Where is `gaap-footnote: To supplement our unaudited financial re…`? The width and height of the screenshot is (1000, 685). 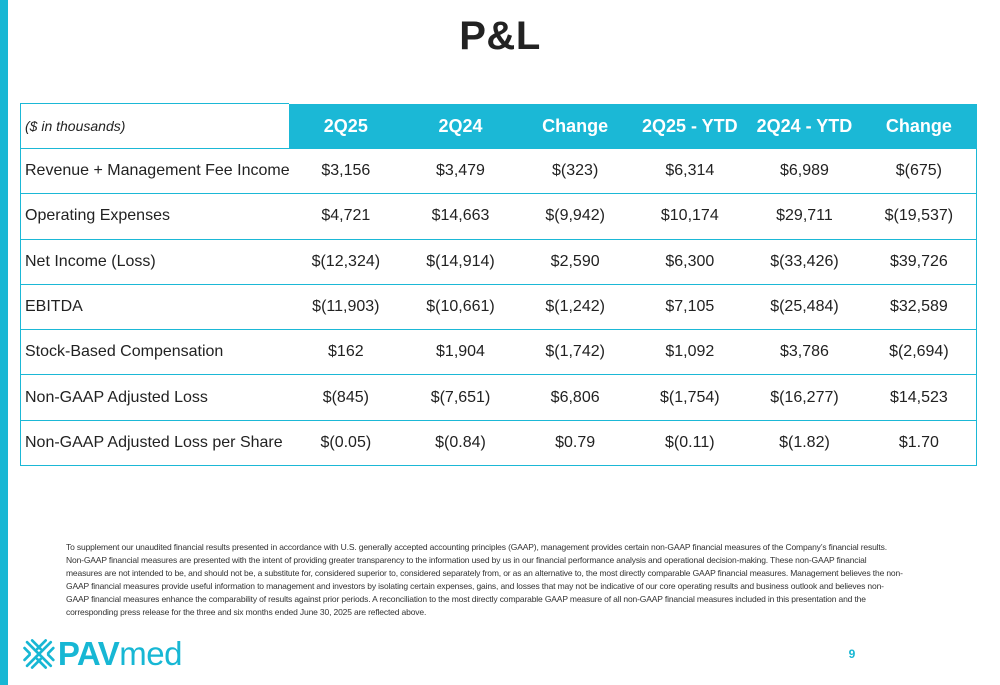 gaap-footnote: To supplement our unaudited financial re… is located at coordinates (484, 579).